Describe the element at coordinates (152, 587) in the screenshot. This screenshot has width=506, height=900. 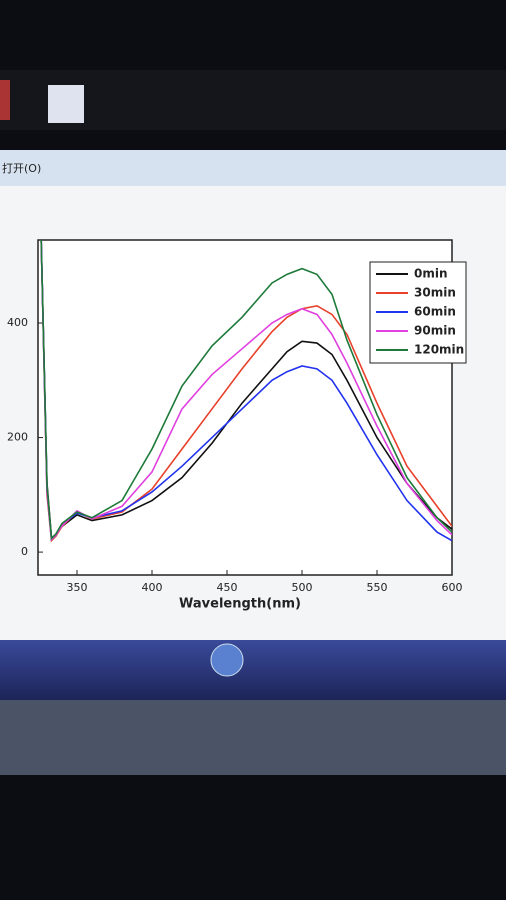
I see `x-tick-label: 400` at that location.